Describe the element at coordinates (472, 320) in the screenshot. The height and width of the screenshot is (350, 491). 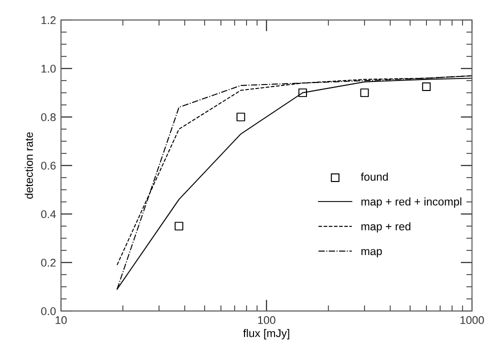
I see `x-tick-label: 1000` at that location.